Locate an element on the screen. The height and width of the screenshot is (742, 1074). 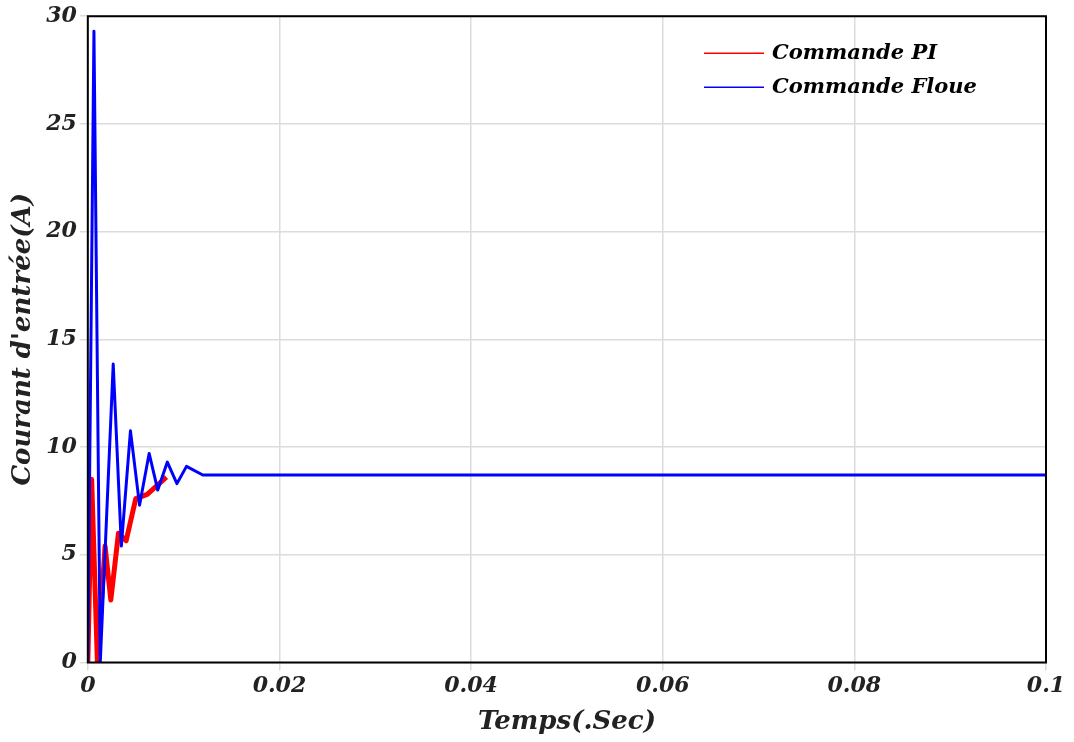
y-tick-label: 15 is located at coordinates (61, 337).